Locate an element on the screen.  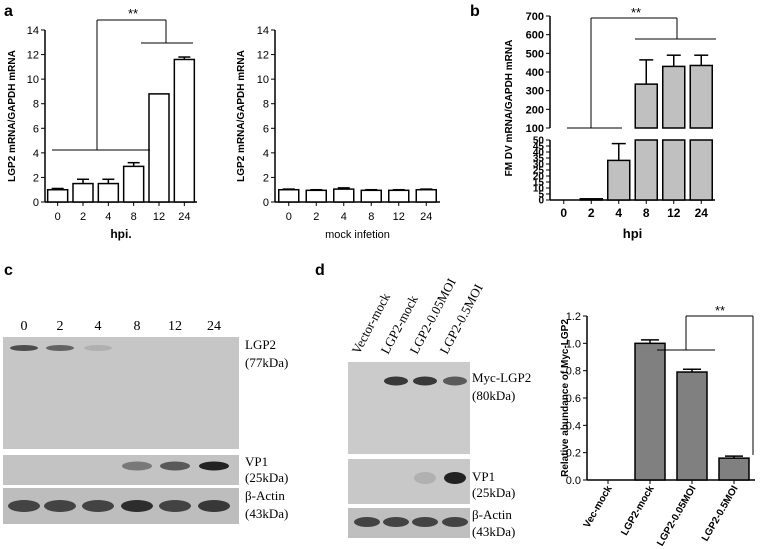
y-tick-label: 300 is located at coordinates (535, 92).